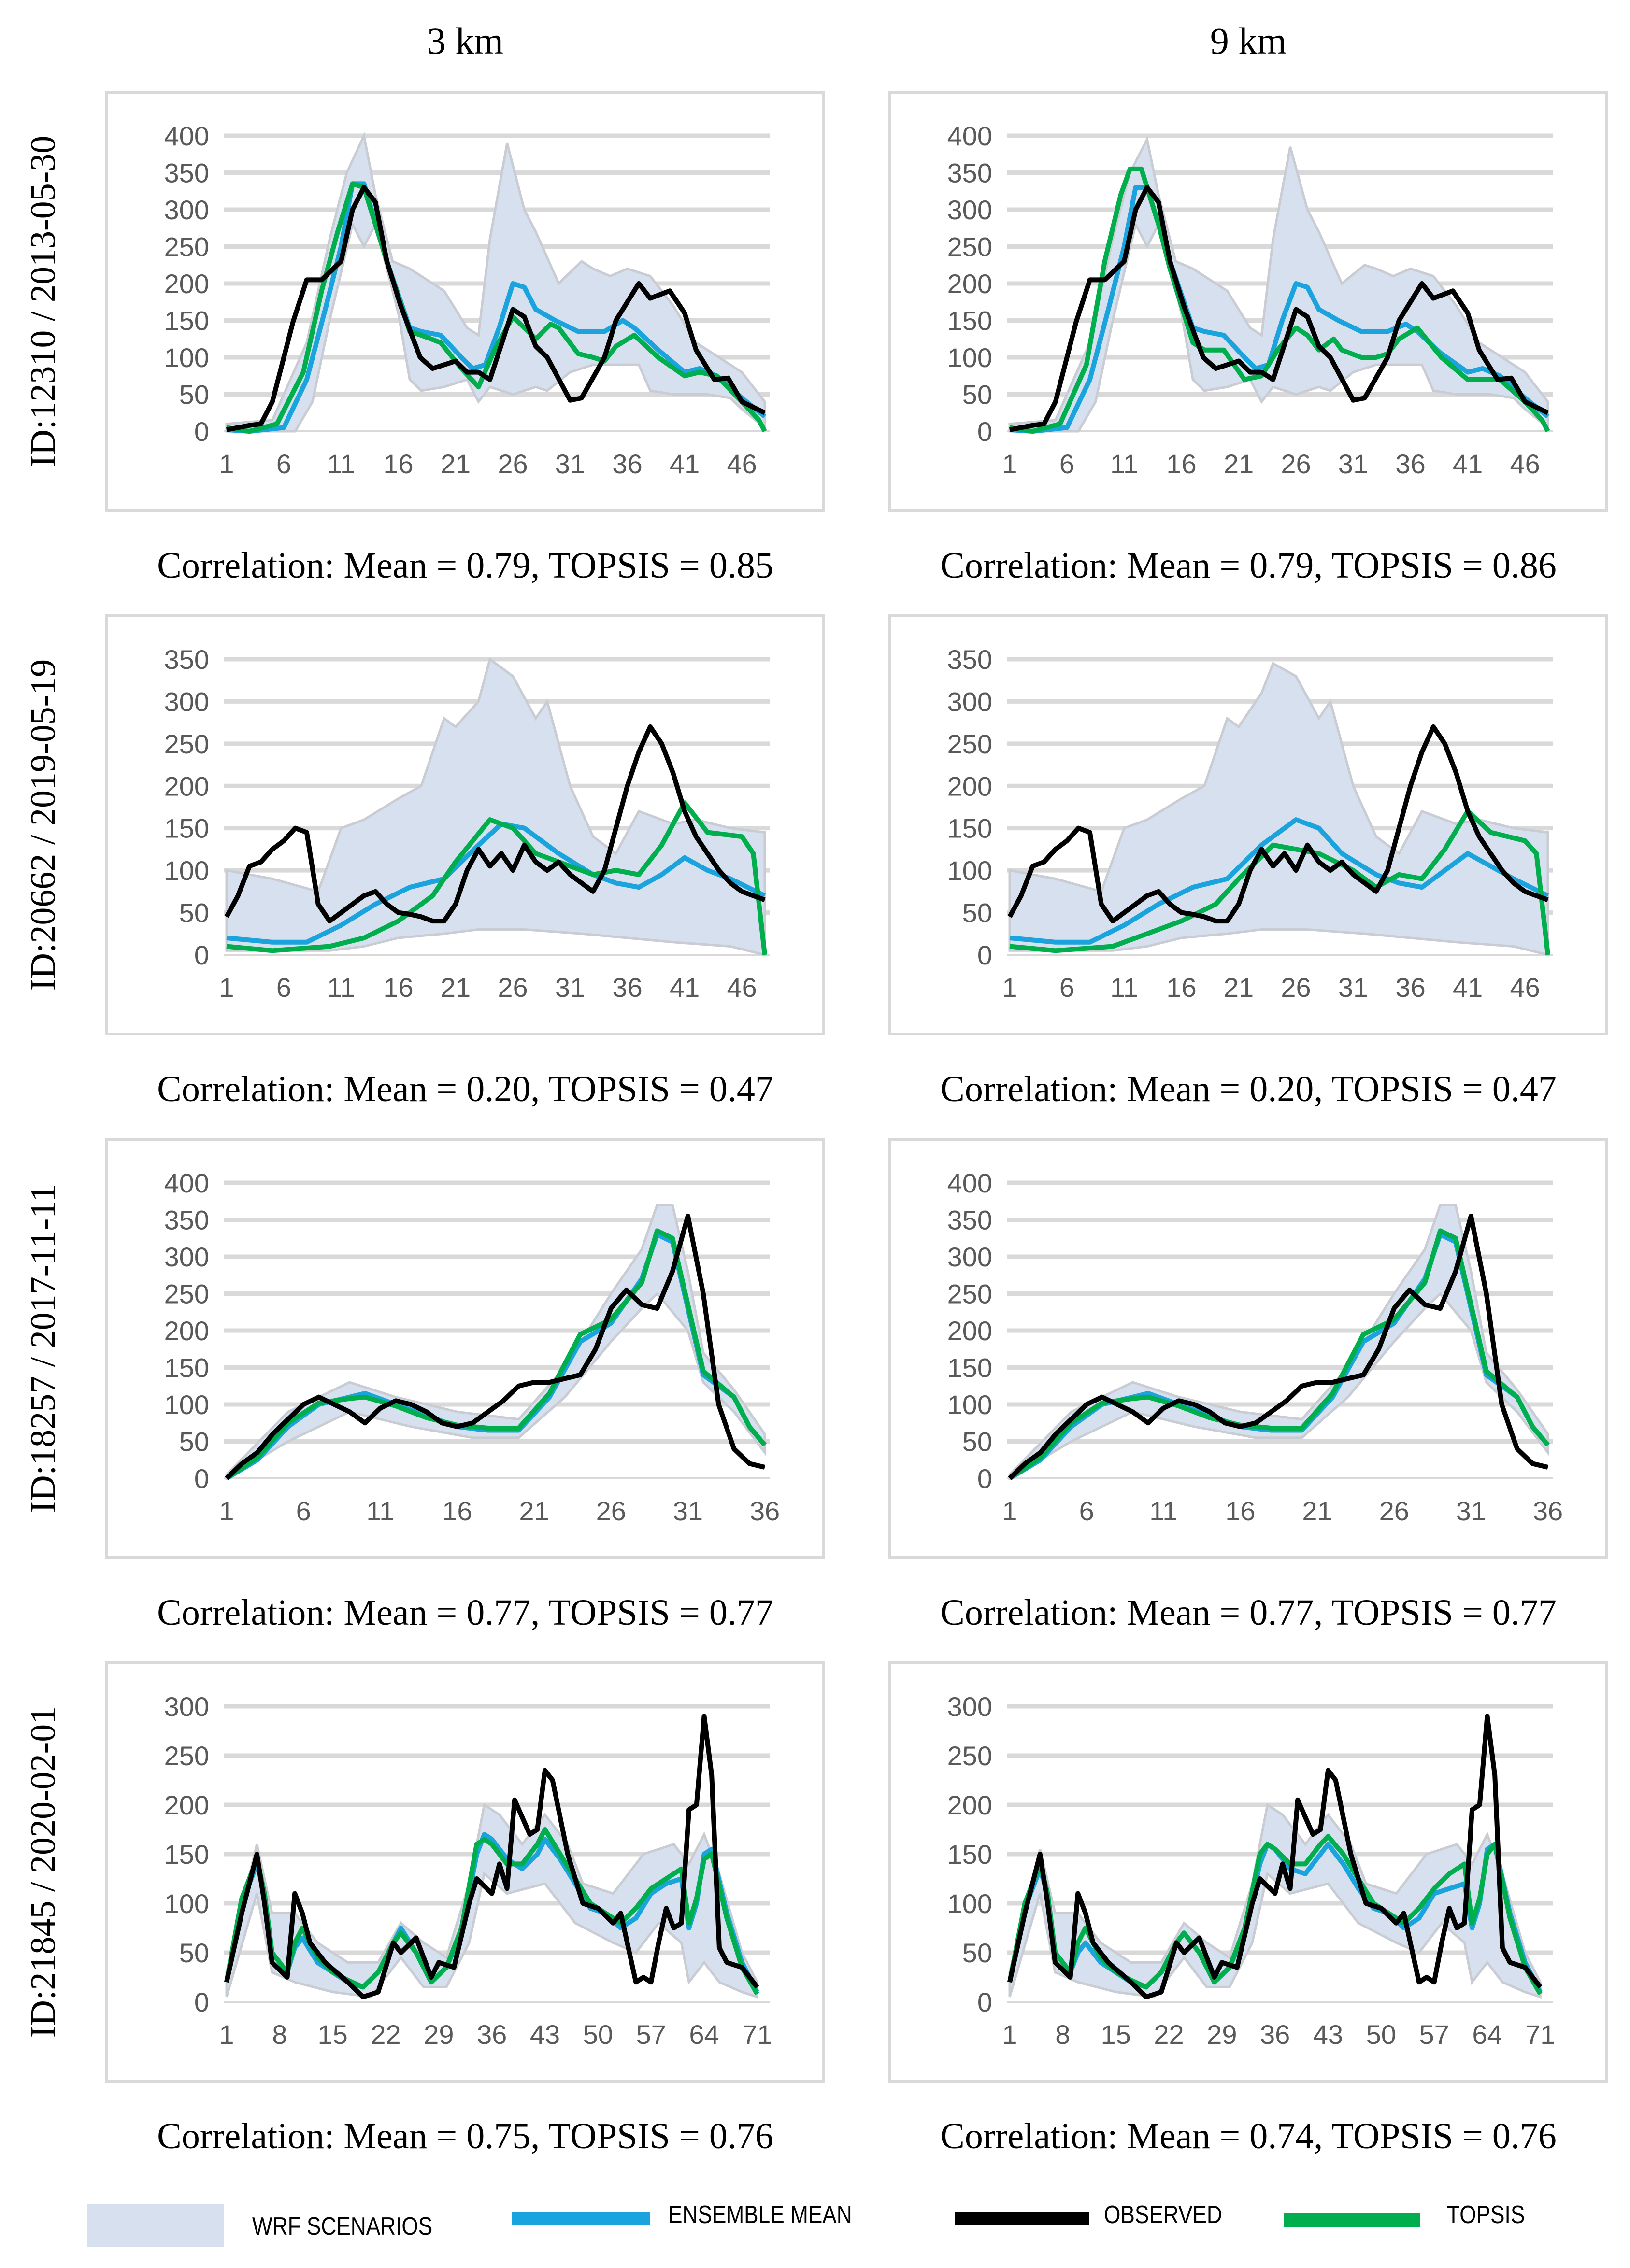 The image size is (1630, 2268). I want to click on chart-panel: 0 50 100 150 200 250 300 350 1 6 11 16 21 26 31 36 41 46, so click(465, 824).